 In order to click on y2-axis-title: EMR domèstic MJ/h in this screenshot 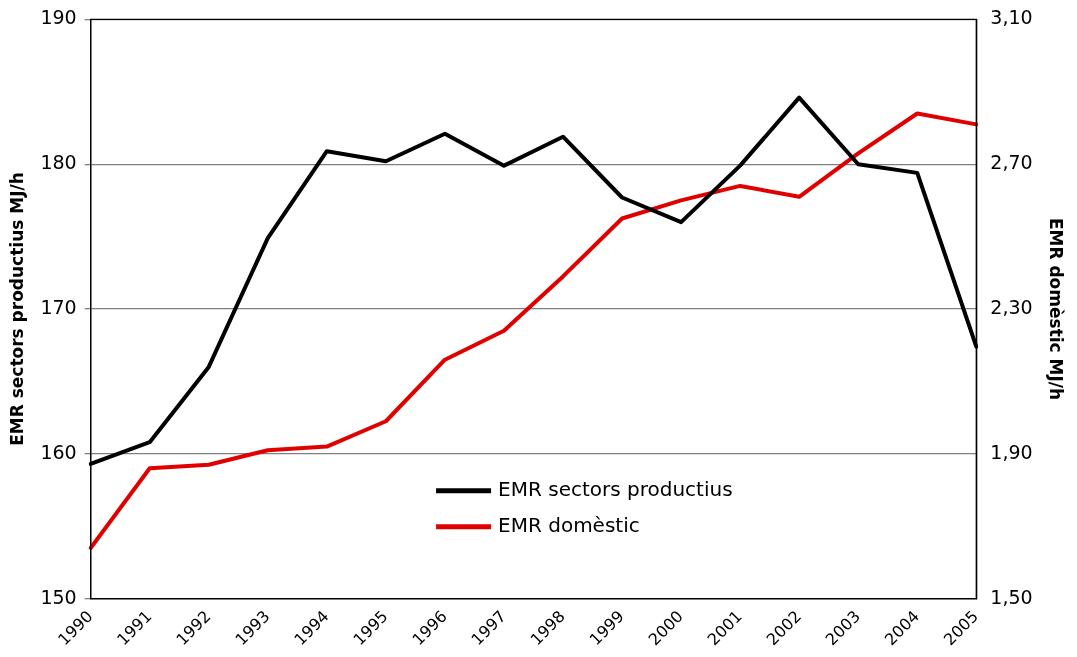, I will do `click(1056, 309)`.